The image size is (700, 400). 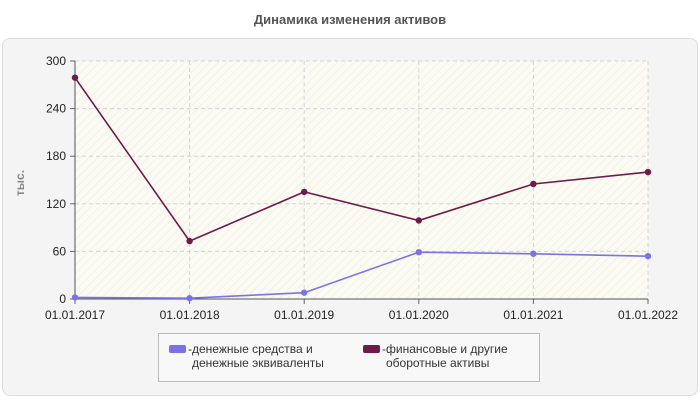 I want to click on x-tick-label: 01.01.2018, so click(x=190, y=315).